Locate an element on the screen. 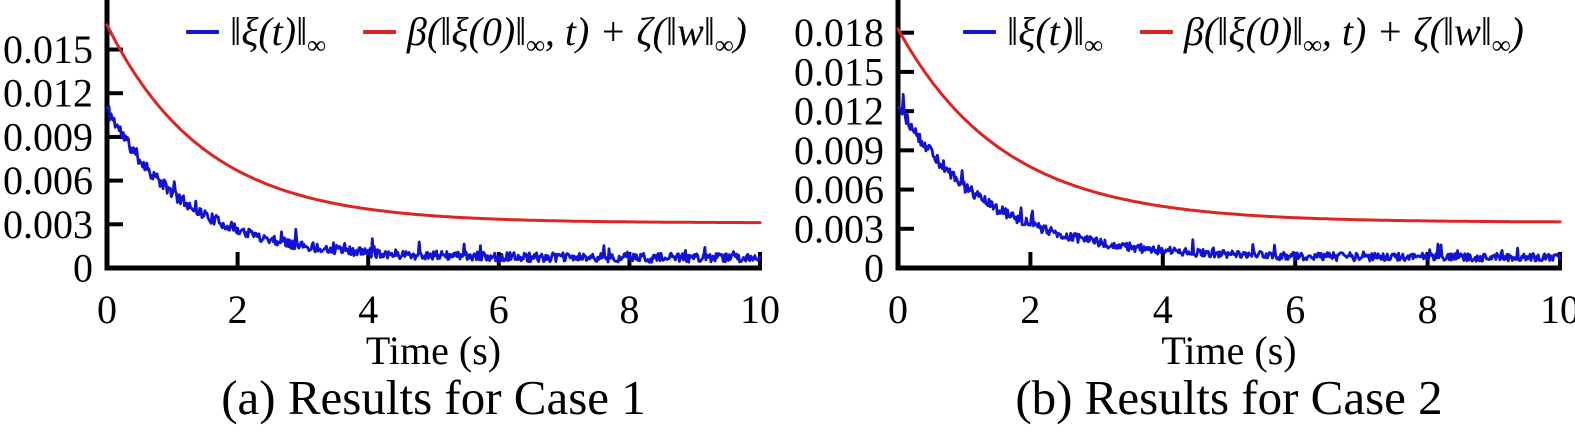 The image size is (1575, 433). legend-a: ‖ξ(t)‖∞ β(‖ξ(0)‖∞, t) + ζ(‖w‖∞) is located at coordinates (466, 32).